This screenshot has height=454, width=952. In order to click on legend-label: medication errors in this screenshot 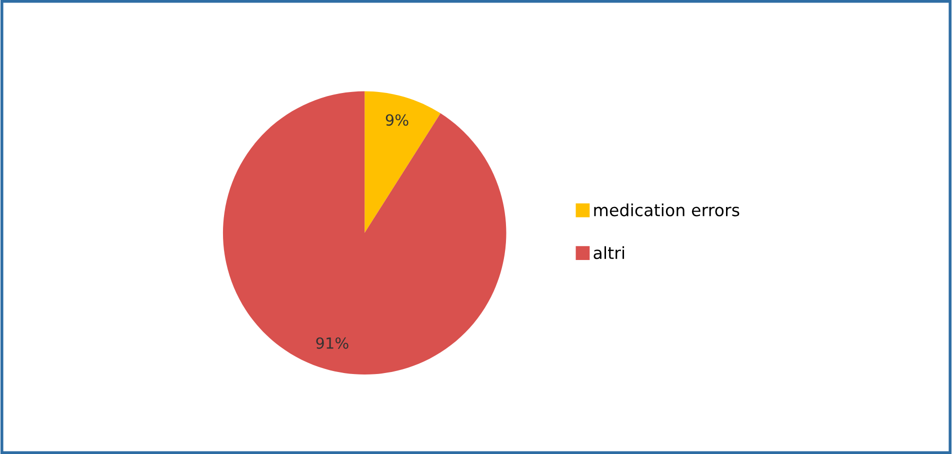, I will do `click(667, 209)`.